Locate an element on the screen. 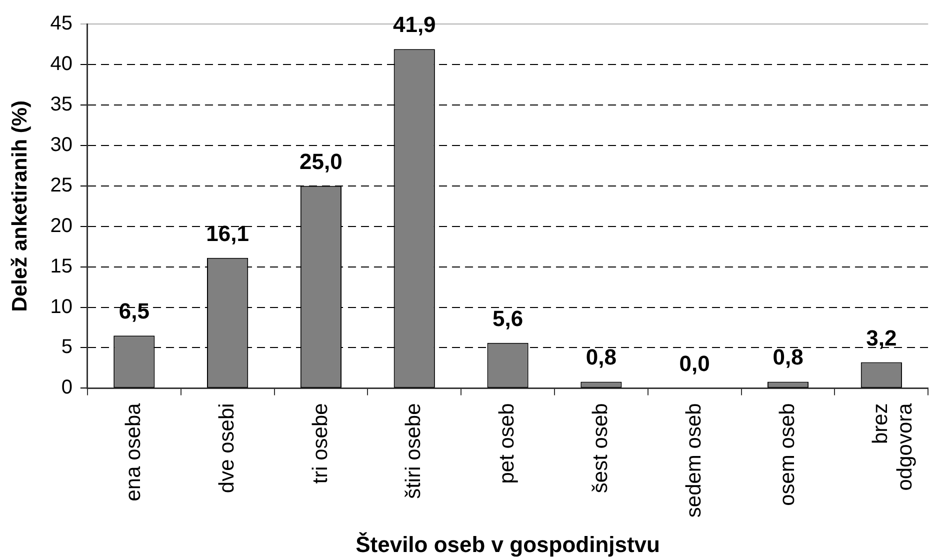  data-label: 41,9 is located at coordinates (414, 25).